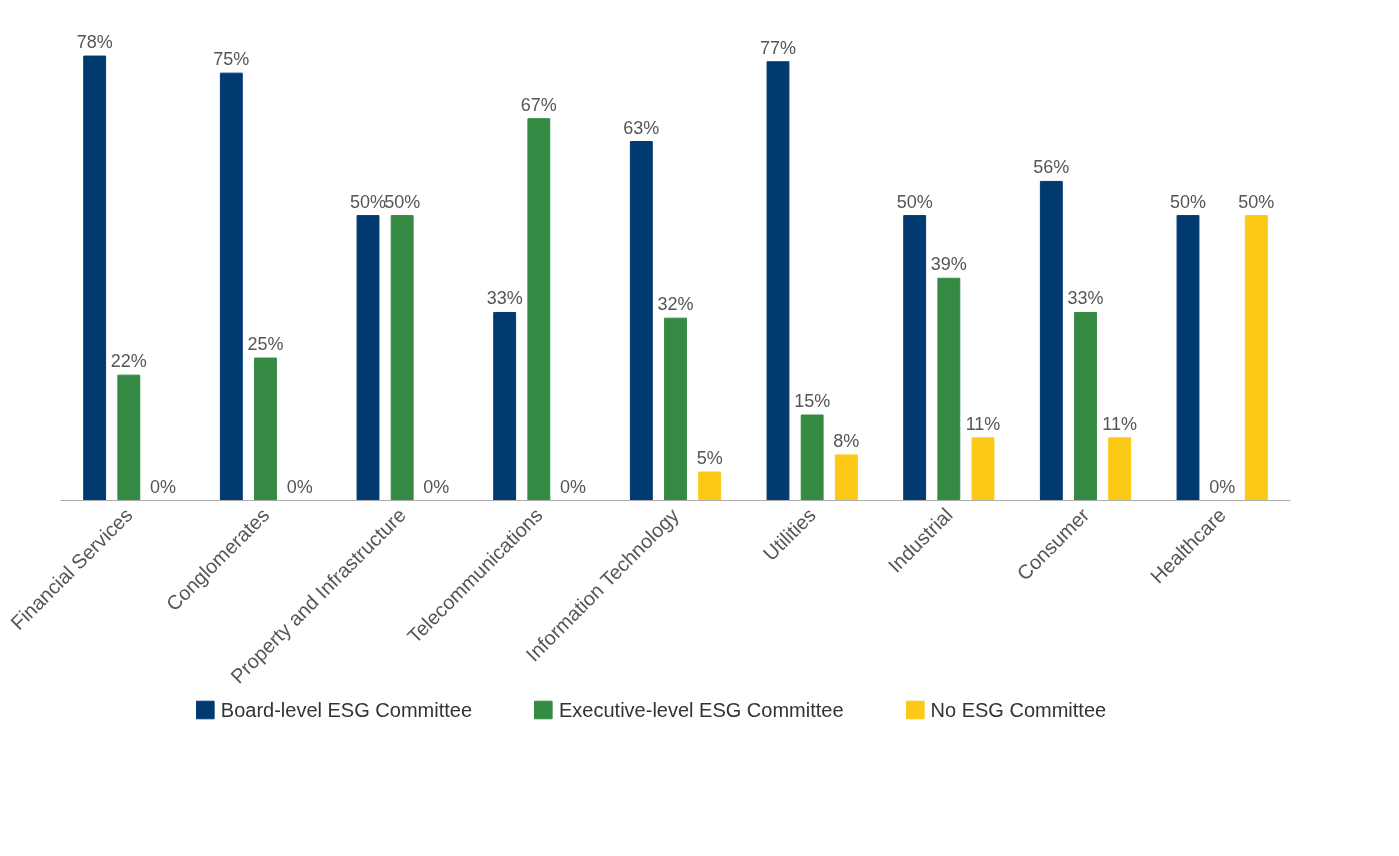 This screenshot has height=856, width=1399. What do you see at coordinates (778, 47) in the screenshot?
I see `data-label: 77%` at bounding box center [778, 47].